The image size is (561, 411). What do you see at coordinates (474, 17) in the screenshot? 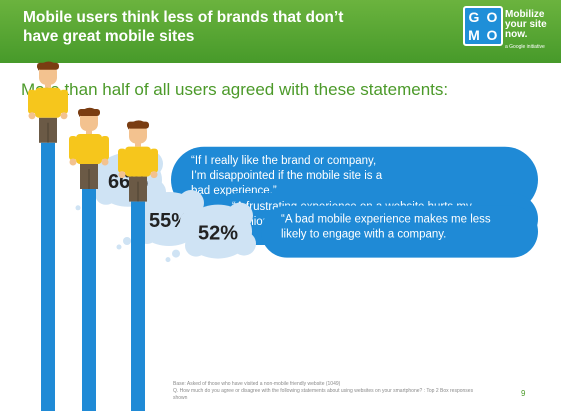
I see `logo-letter: G` at bounding box center [474, 17].